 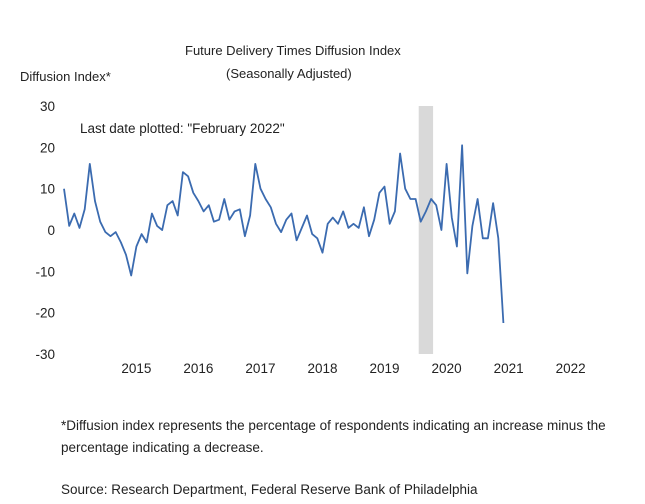 What do you see at coordinates (45, 271) in the screenshot?
I see `y-tick-label: -10` at bounding box center [45, 271].